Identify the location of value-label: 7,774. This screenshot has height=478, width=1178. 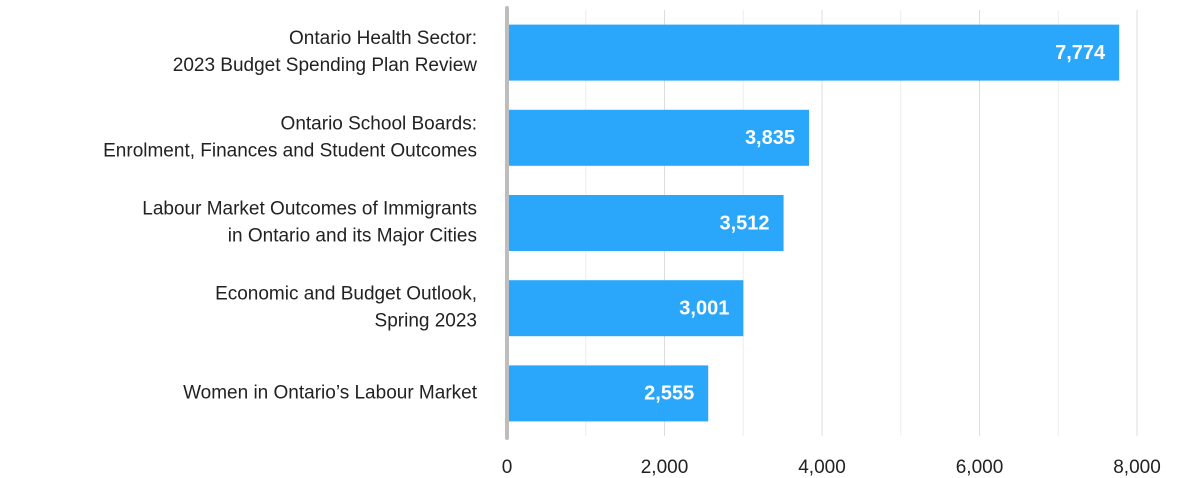
(1080, 53).